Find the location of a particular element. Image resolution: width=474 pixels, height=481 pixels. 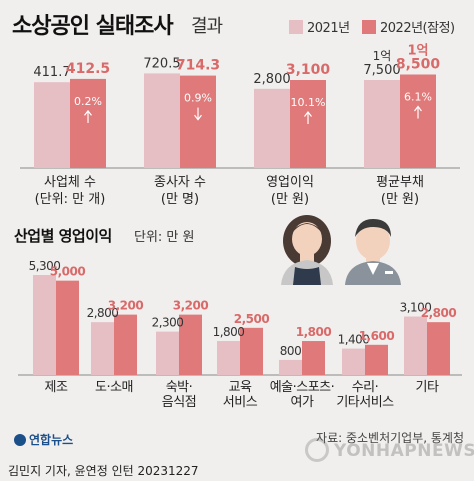

category-label: 음식점 is located at coordinates (179, 402).